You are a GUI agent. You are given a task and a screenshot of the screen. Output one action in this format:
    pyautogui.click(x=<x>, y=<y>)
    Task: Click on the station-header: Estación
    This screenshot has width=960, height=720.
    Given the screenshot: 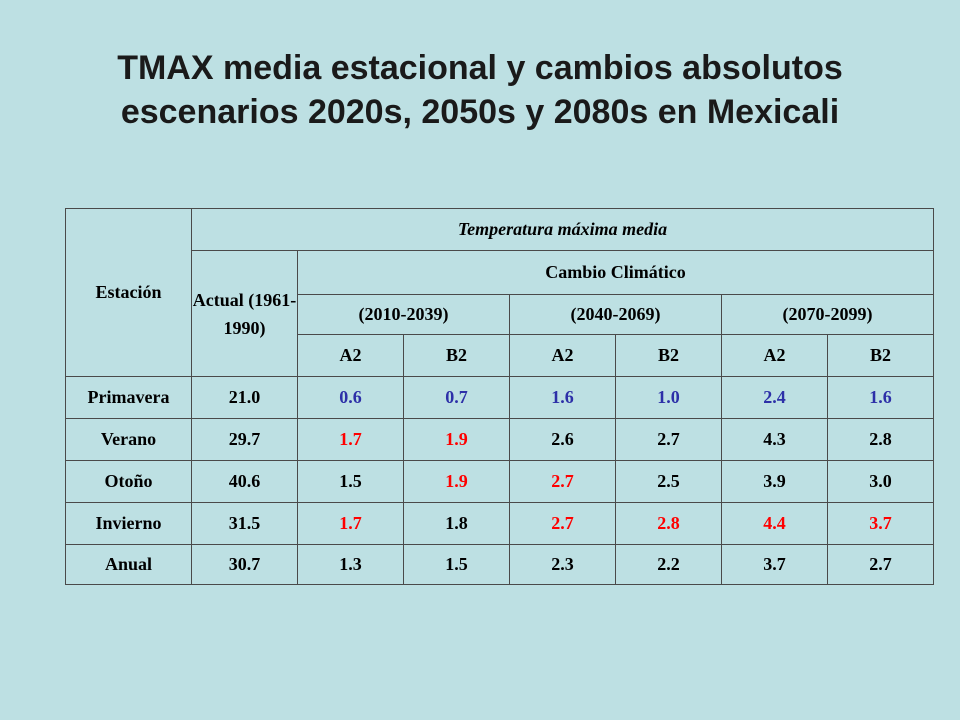 What is the action you would take?
    pyautogui.click(x=128, y=292)
    